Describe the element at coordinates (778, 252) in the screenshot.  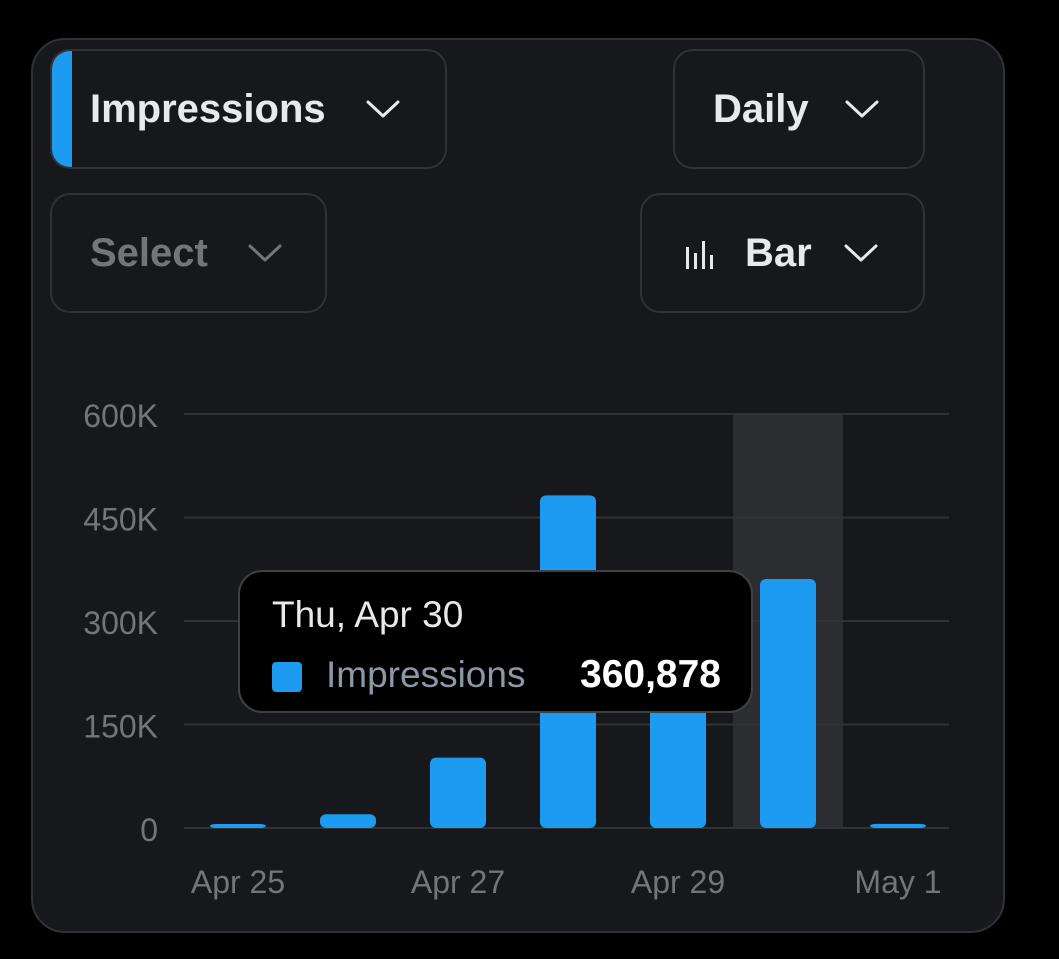
I see `chart-type-dropdown-label: Bar` at that location.